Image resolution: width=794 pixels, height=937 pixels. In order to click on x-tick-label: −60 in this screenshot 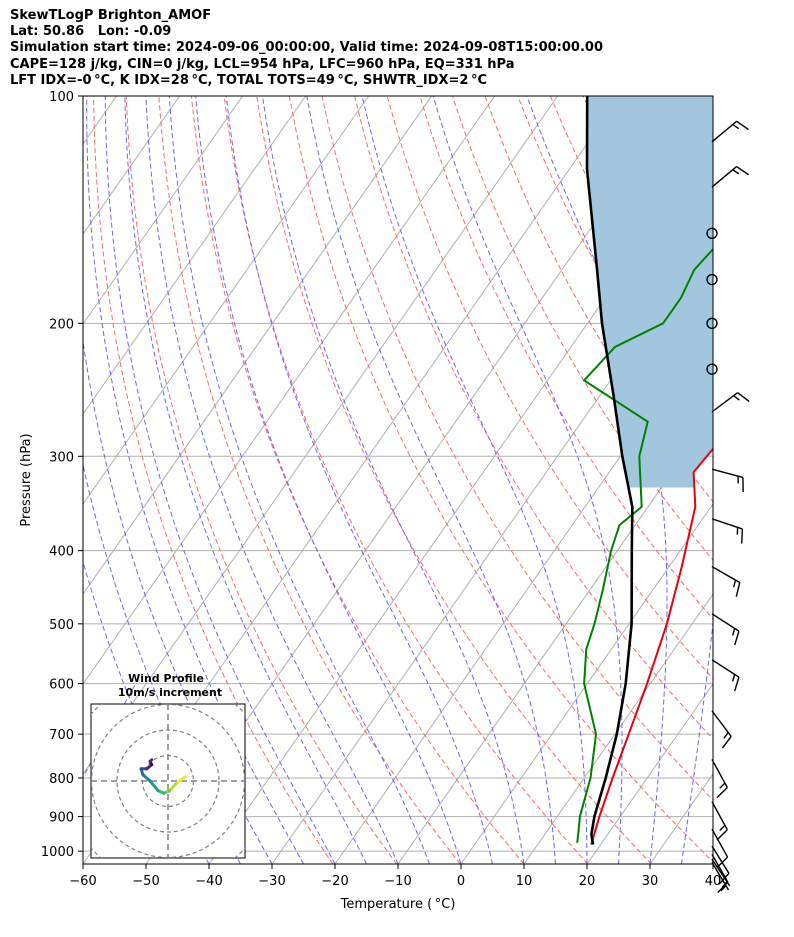, I will do `click(82, 881)`.